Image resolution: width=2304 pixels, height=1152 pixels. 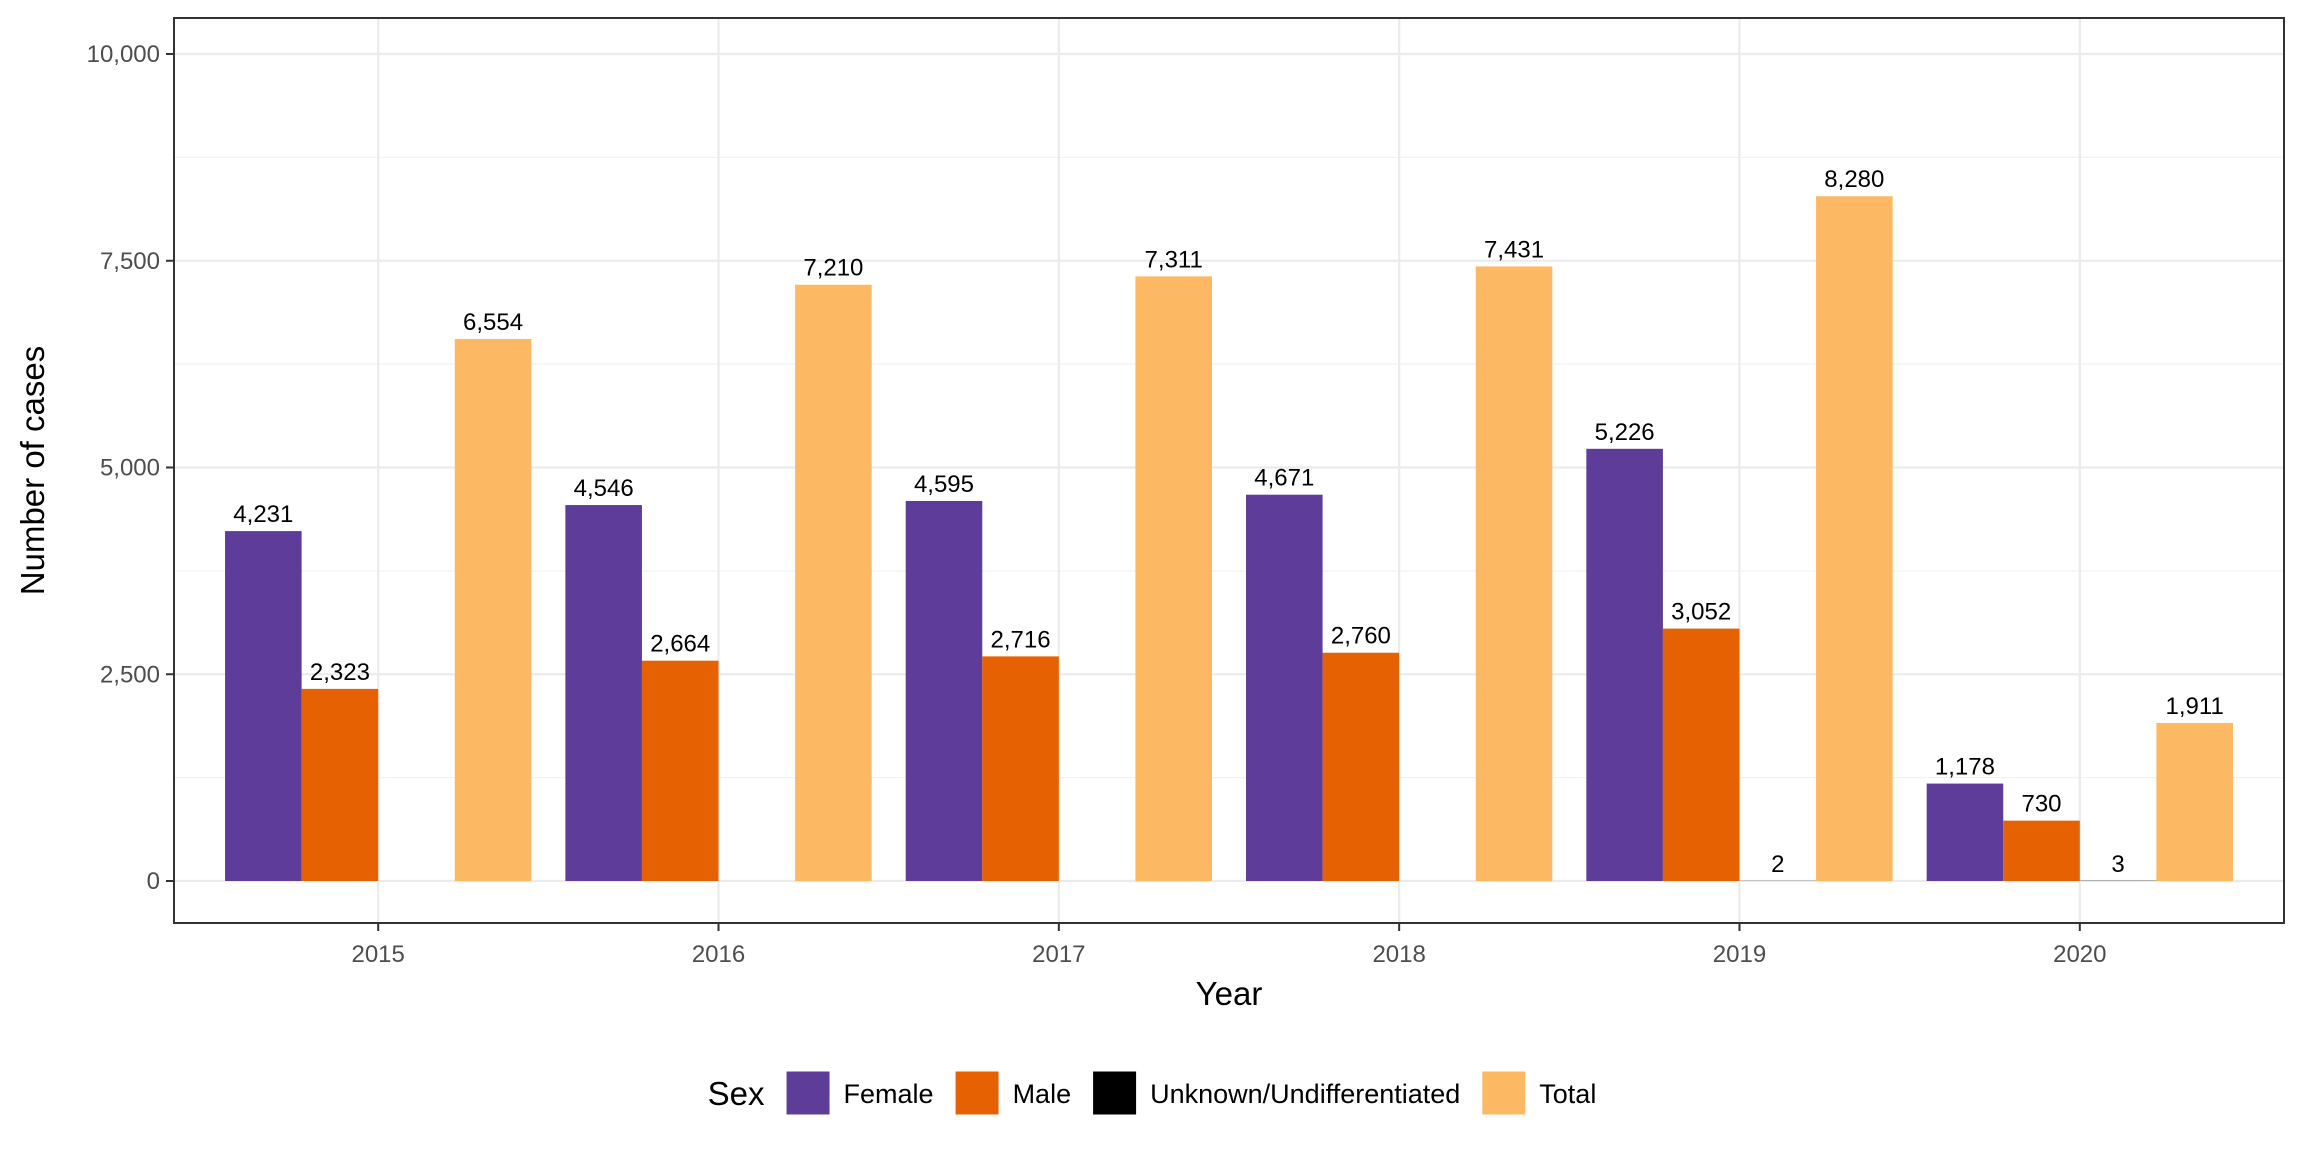 I want to click on y-axis-title: Number of cases, so click(x=32, y=470).